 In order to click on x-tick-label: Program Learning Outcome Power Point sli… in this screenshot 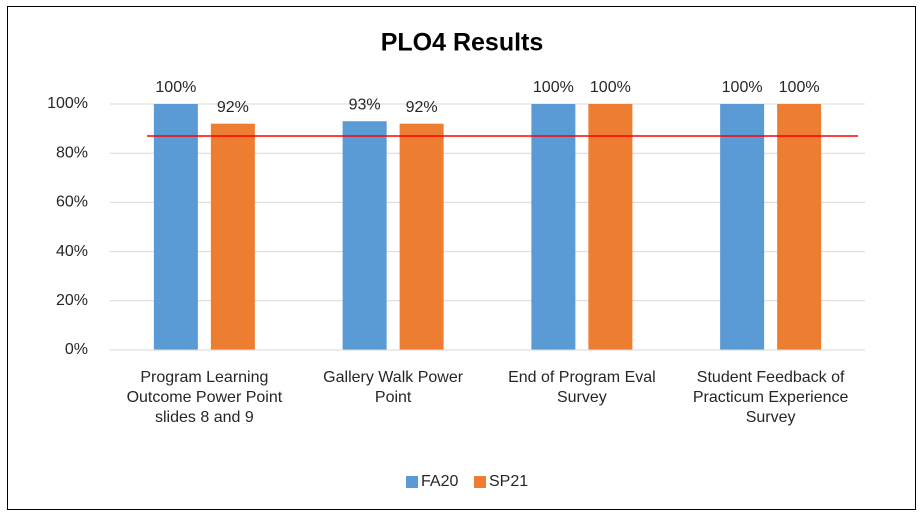, I will do `click(204, 397)`.